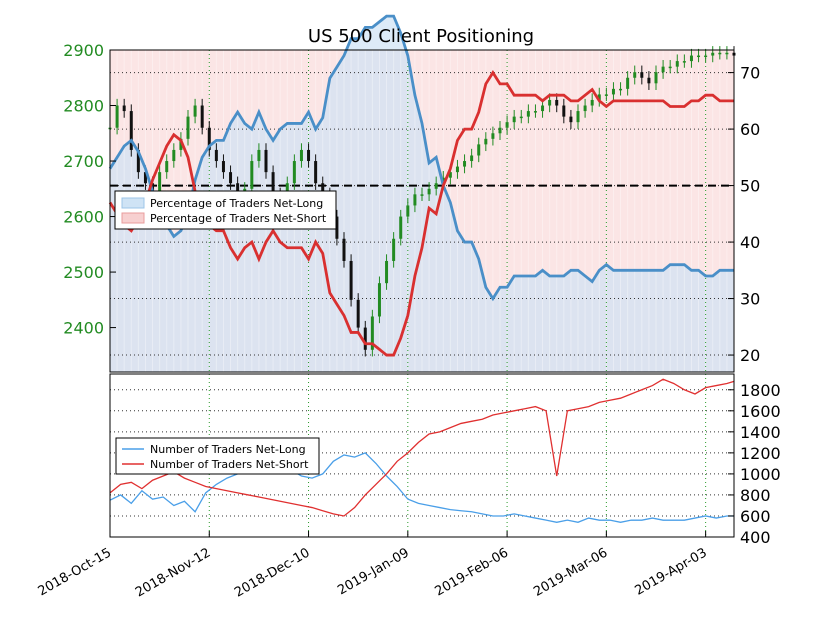 The image size is (814, 624). I want to click on x-tick-label: 2018-Oct-15, so click(75, 572).